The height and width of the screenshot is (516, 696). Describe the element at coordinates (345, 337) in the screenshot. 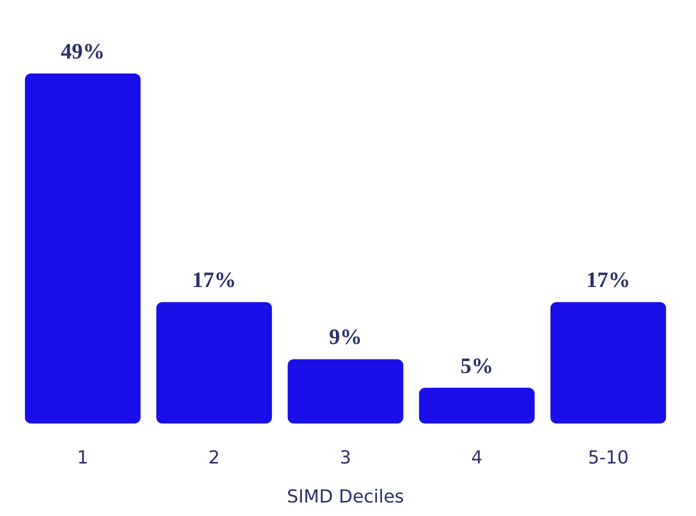

I see `data-label: 9%` at that location.